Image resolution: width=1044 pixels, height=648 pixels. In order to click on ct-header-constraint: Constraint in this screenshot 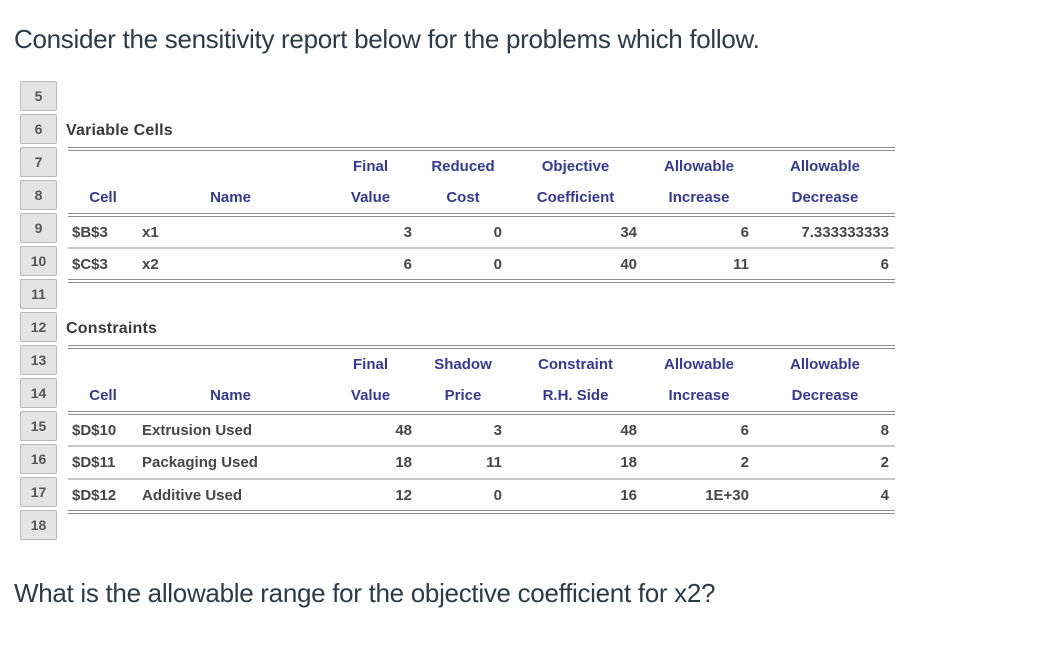, I will do `click(575, 364)`.